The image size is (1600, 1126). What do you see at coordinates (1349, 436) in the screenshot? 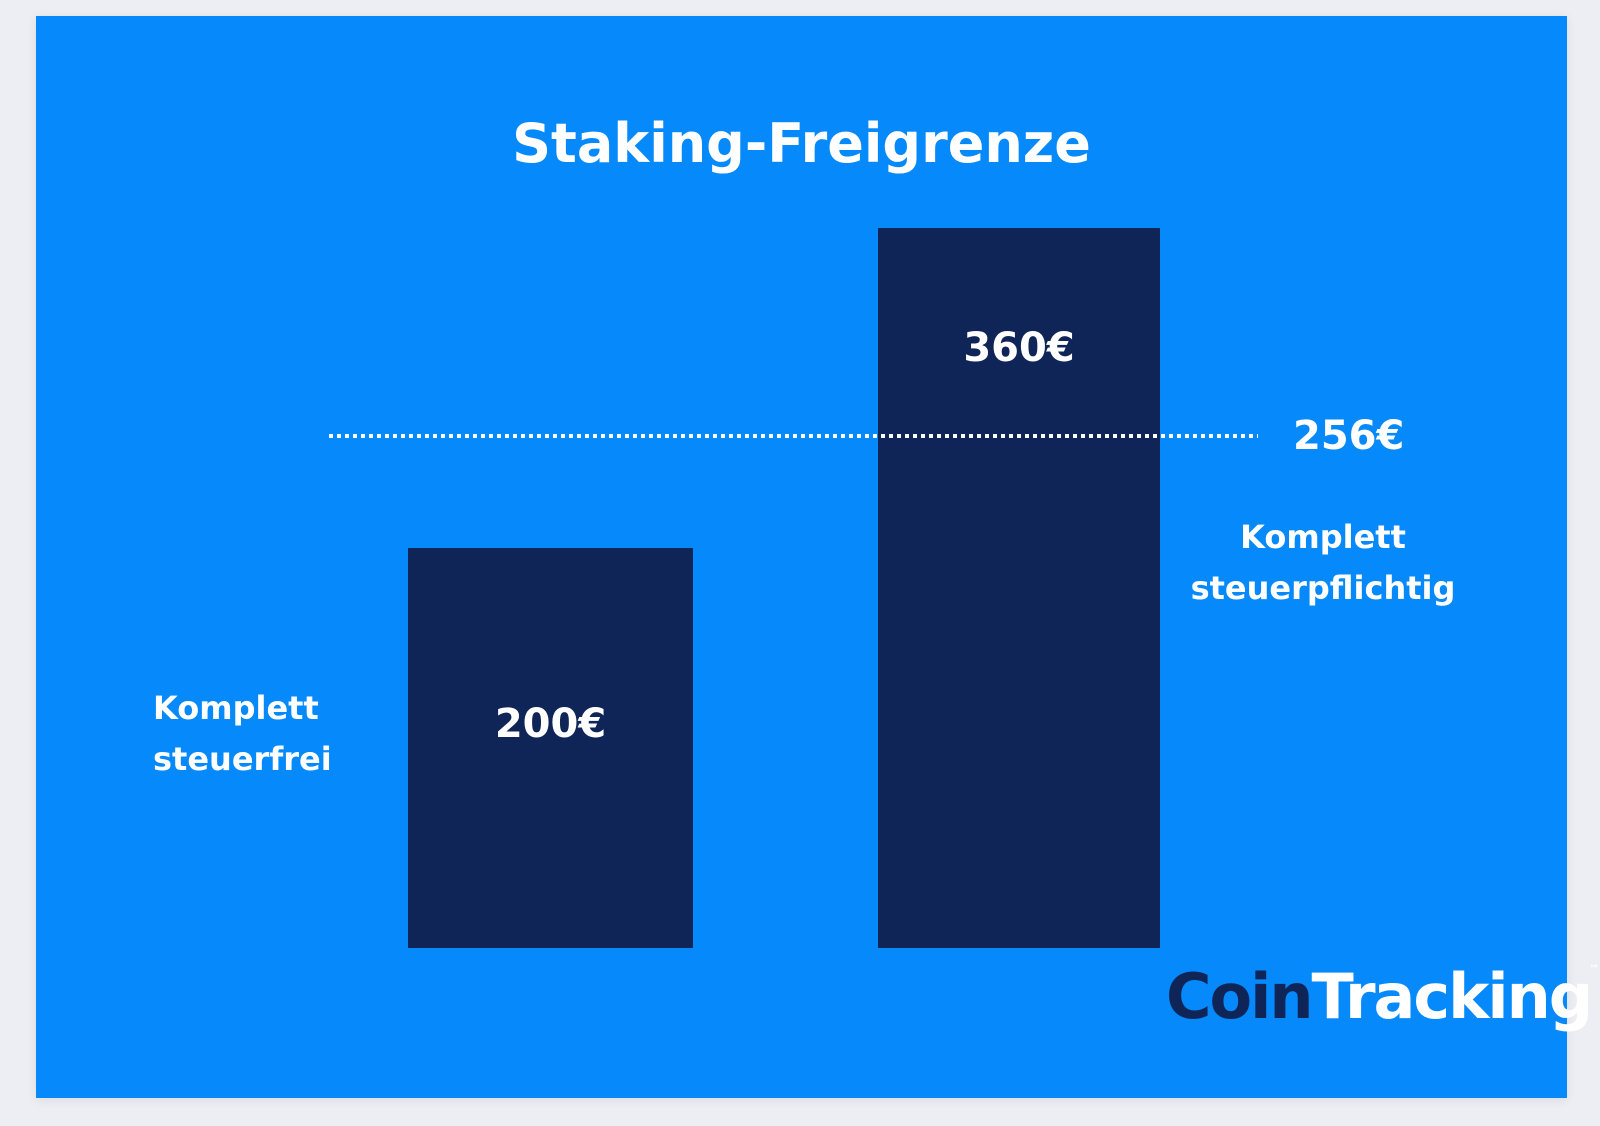
I see `threshold-label: 256€` at bounding box center [1349, 436].